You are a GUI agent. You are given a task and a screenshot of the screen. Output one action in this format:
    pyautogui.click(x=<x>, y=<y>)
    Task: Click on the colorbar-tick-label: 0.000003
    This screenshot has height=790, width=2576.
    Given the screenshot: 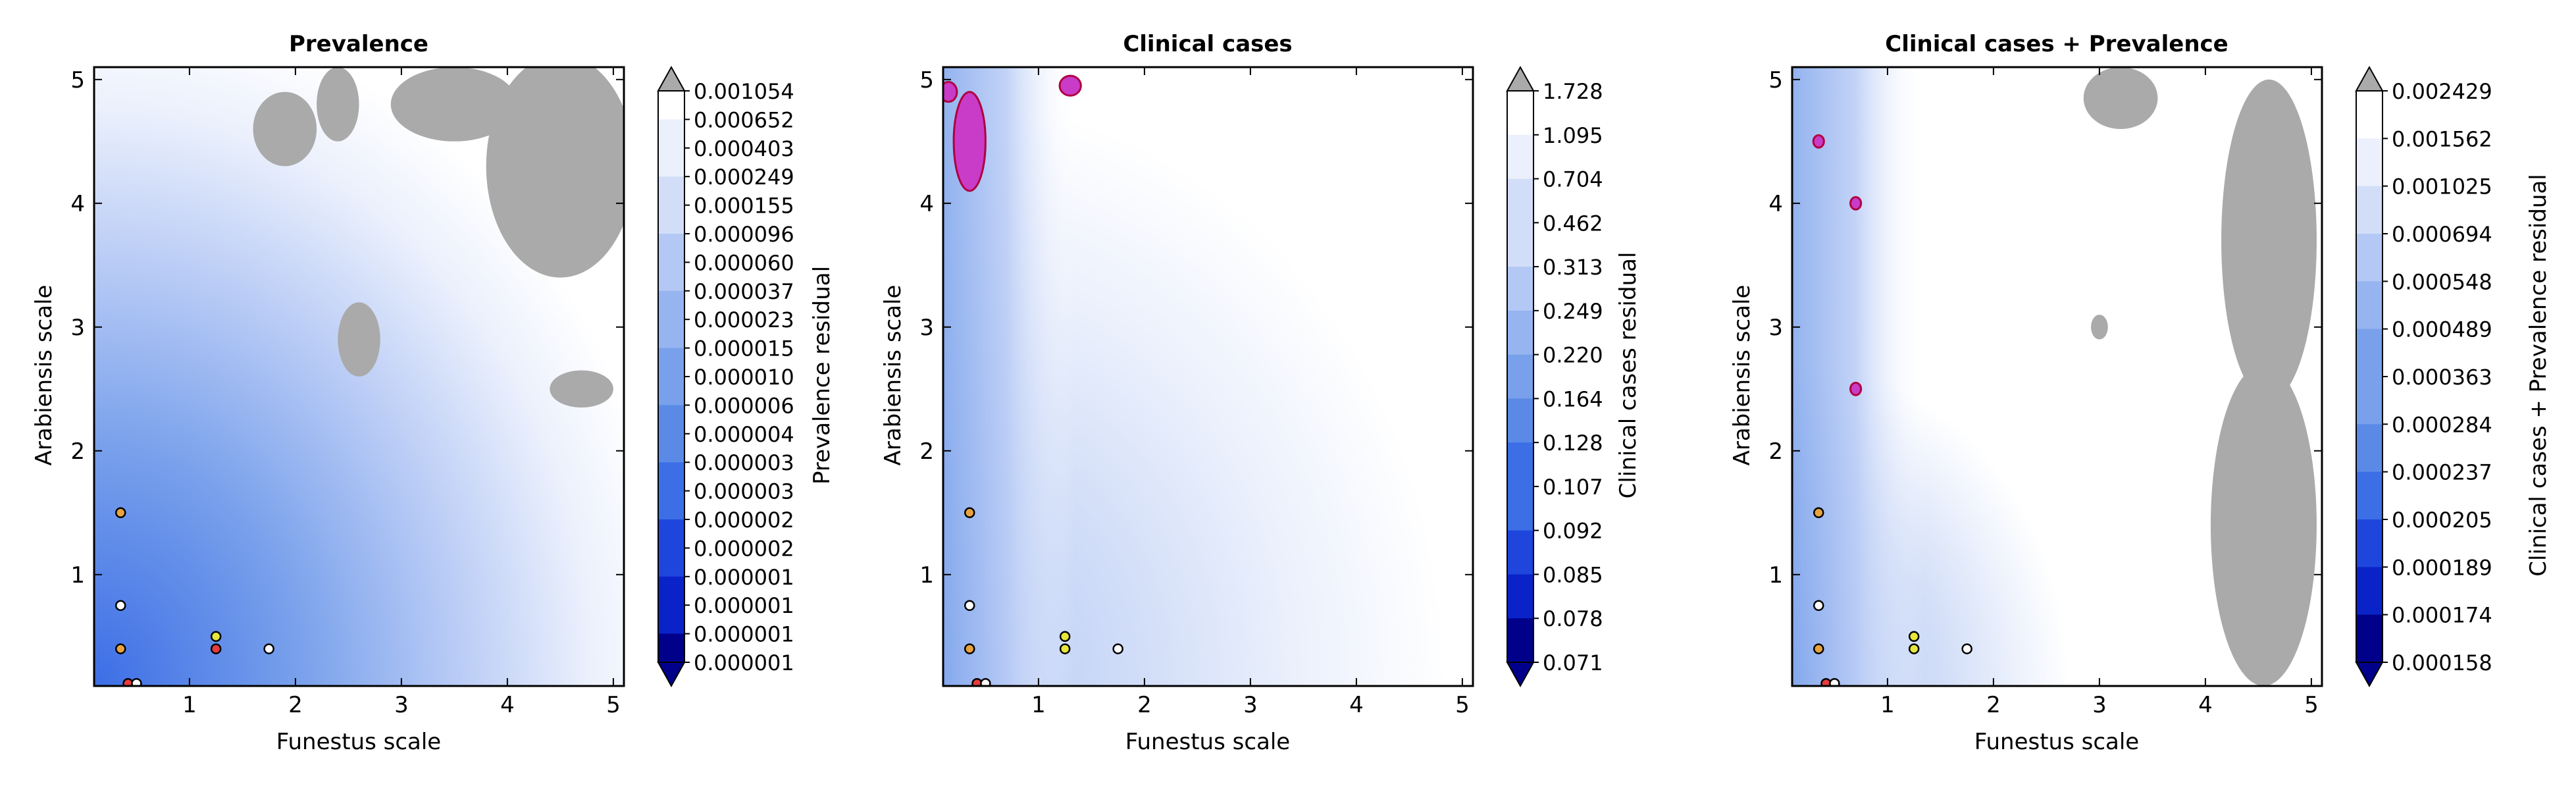 What is the action you would take?
    pyautogui.click(x=744, y=492)
    